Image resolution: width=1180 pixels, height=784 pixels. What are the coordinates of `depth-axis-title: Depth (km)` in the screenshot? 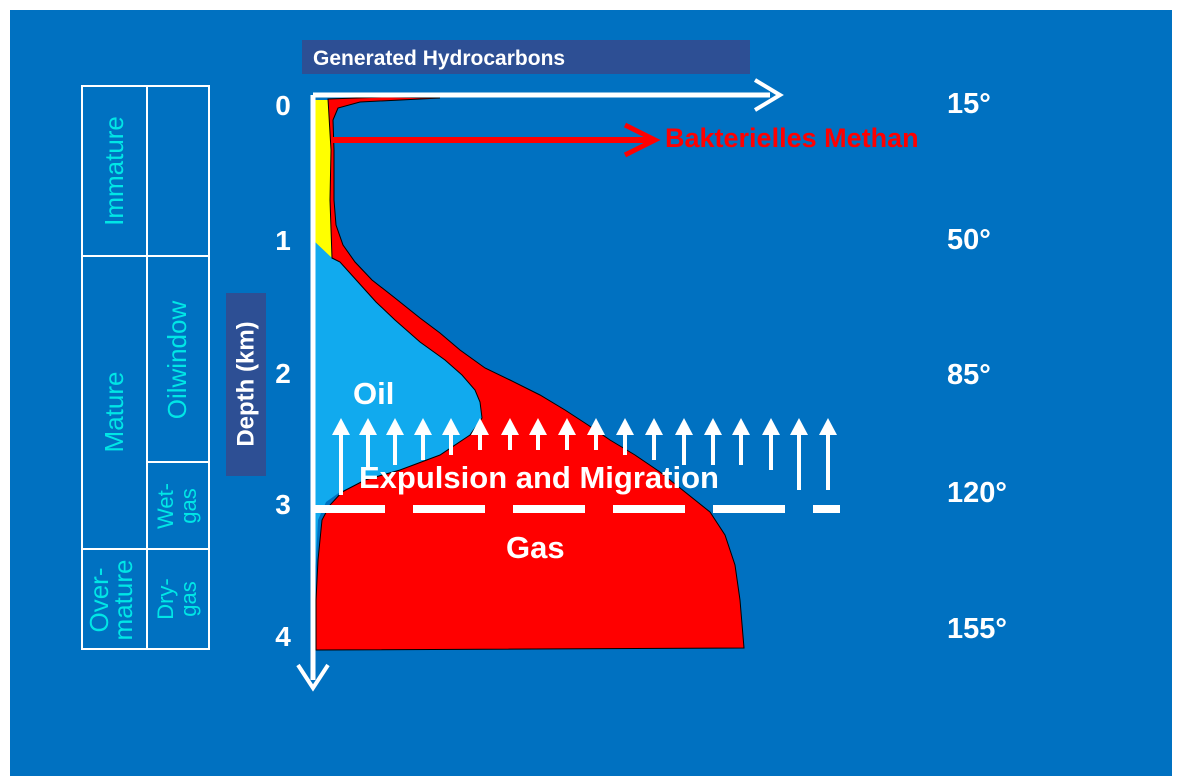 It's located at (245, 383).